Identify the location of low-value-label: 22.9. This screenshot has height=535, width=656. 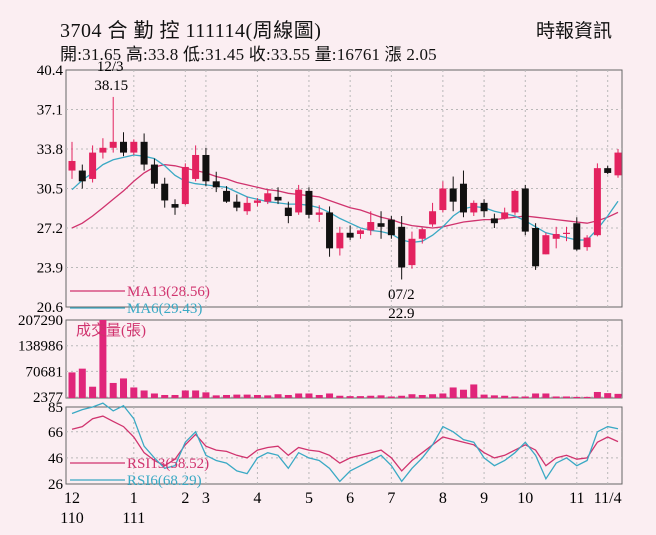
(401, 314).